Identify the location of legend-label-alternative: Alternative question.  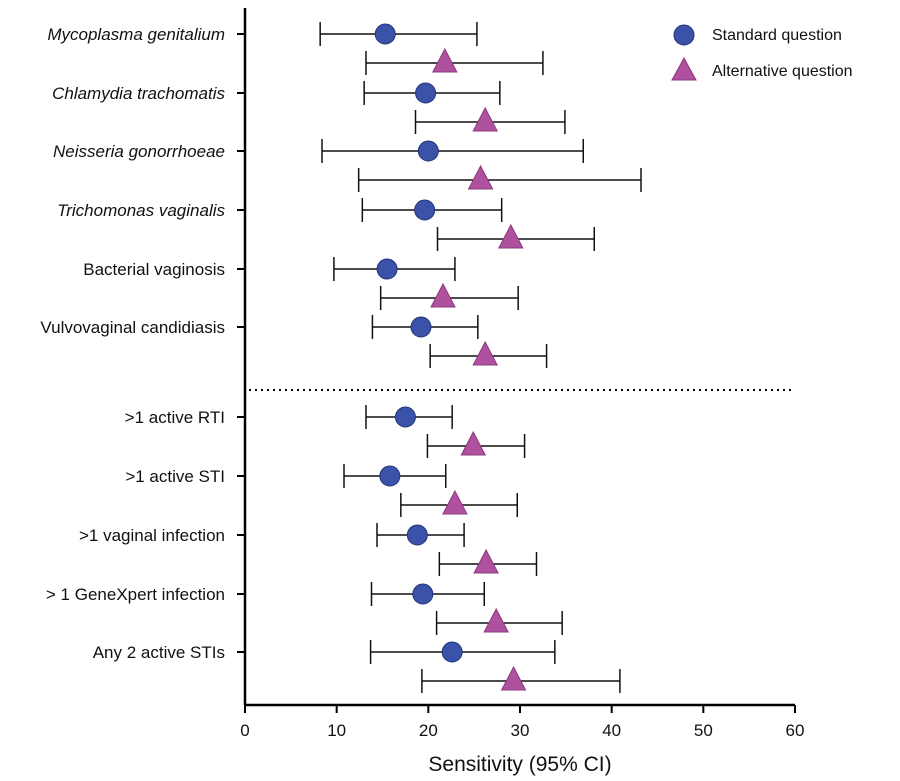
(782, 71).